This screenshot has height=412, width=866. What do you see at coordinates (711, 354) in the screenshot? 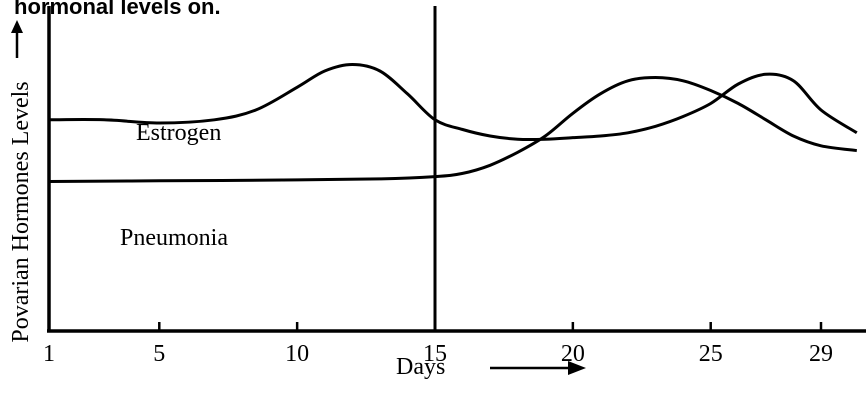
I see `x-tick-label: 25` at bounding box center [711, 354].